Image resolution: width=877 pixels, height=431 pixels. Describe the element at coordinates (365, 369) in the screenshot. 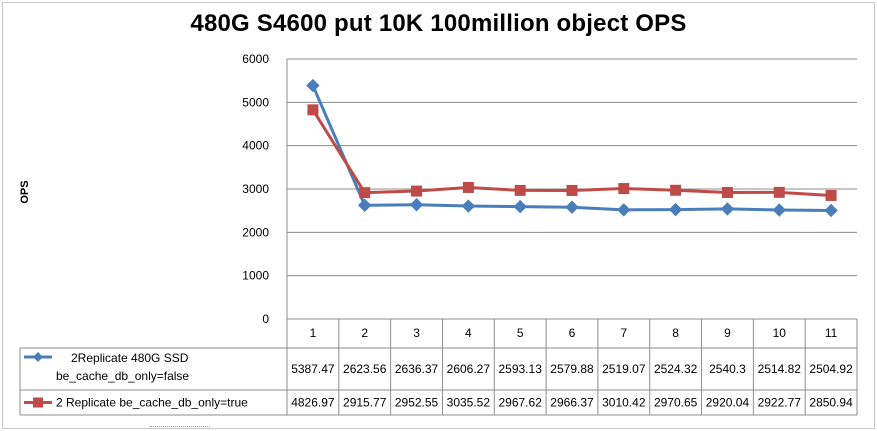

I see `table-cell: 2623.56` at that location.